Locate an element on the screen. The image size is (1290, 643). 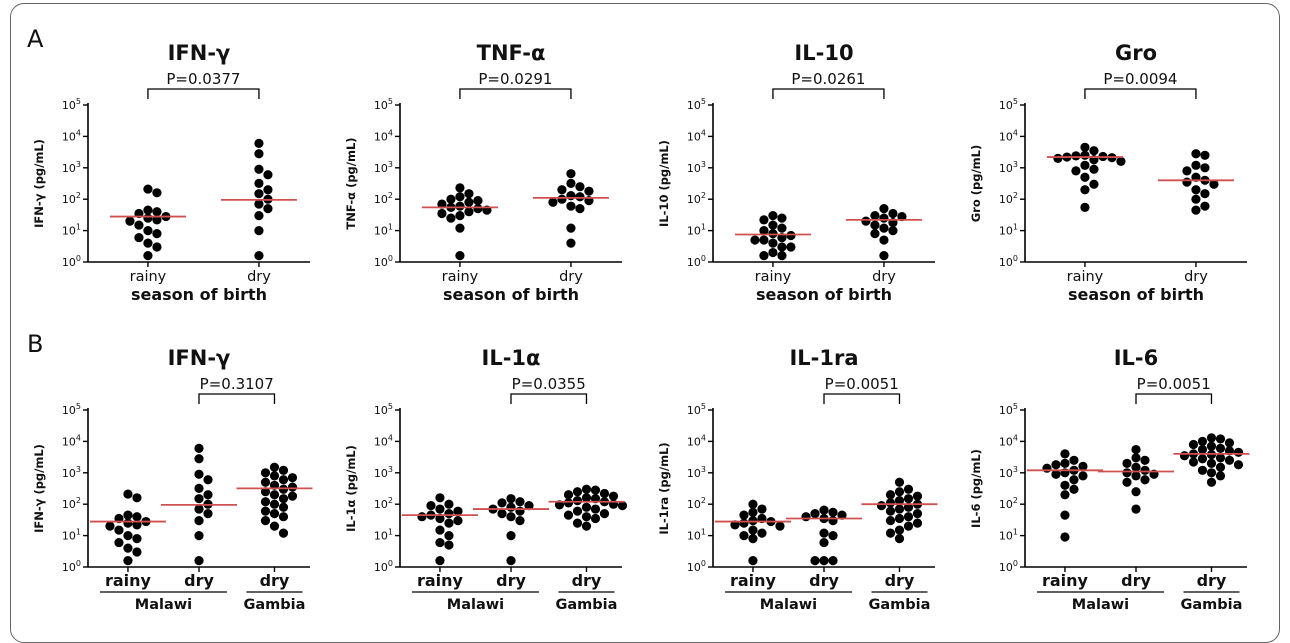
y-tick-label: 10³ is located at coordinates (71, 167).